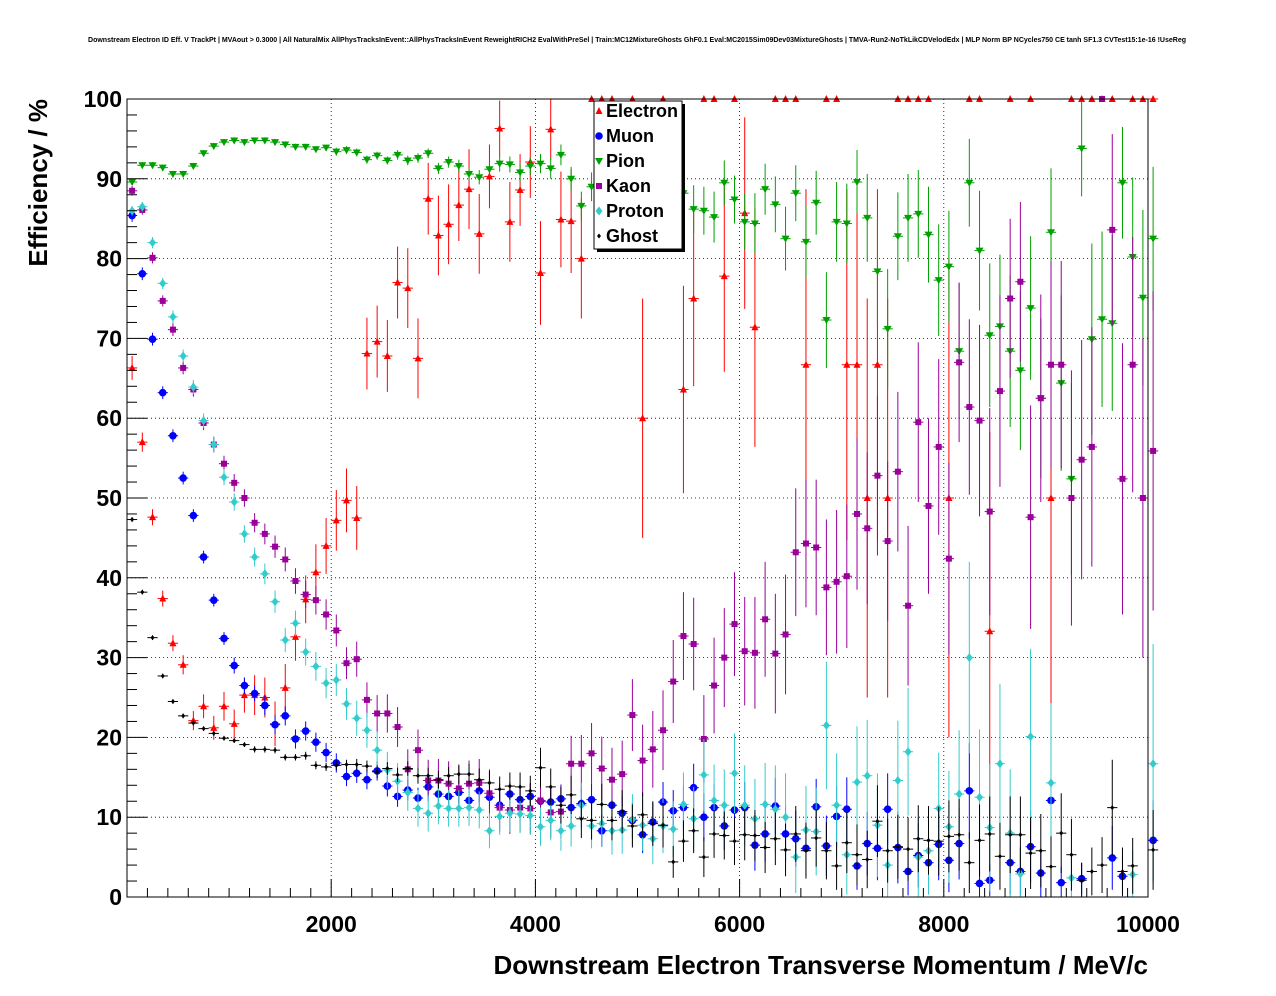 Image resolution: width=1276 pixels, height=996 pixels. I want to click on legend-marker-proton, so click(599, 211).